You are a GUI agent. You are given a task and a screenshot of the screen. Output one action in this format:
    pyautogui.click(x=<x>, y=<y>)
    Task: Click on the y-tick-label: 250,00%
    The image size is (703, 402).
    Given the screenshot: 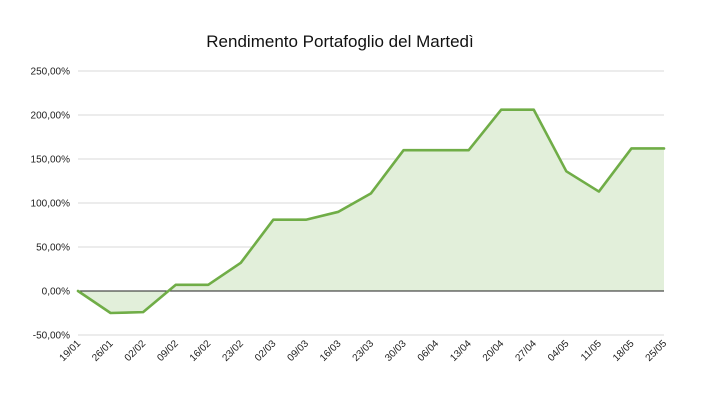 What is the action you would take?
    pyautogui.click(x=51, y=72)
    